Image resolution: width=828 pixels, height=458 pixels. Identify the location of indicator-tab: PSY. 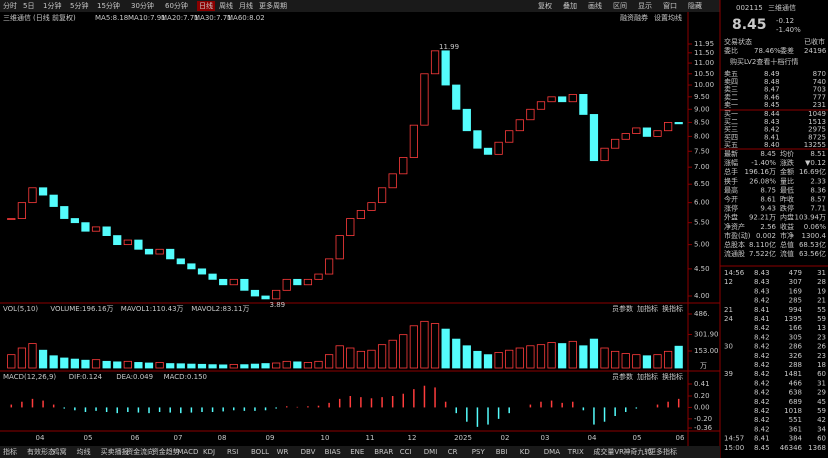
(479, 452).